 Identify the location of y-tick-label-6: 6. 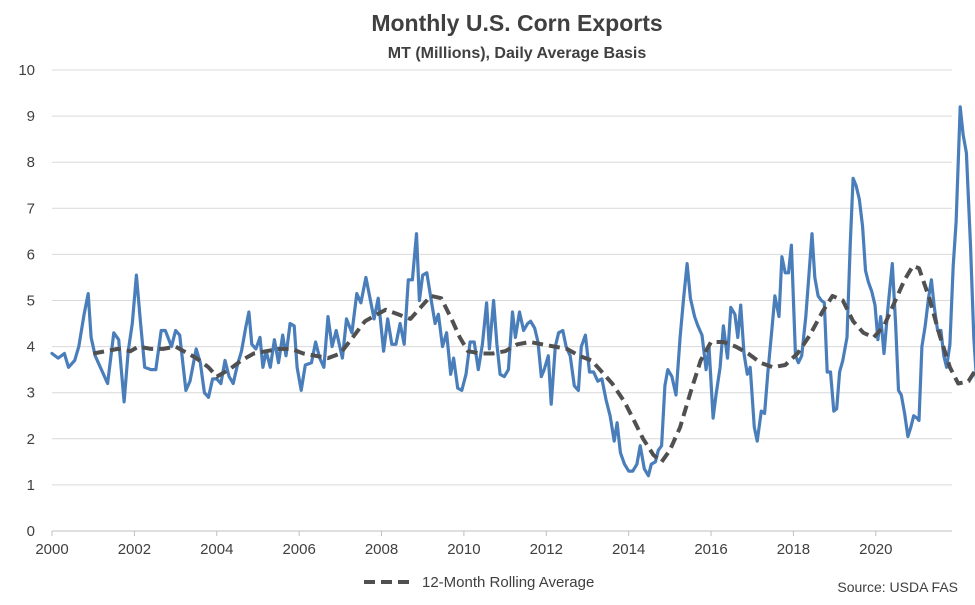
(31, 254).